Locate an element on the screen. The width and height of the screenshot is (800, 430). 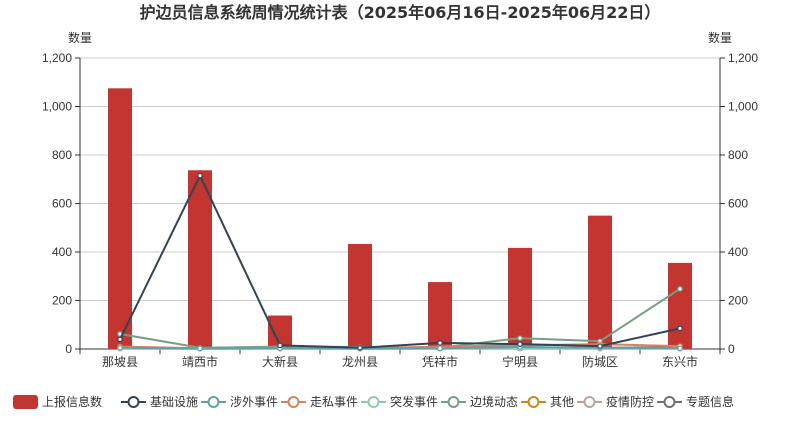
legend-label: 边境动态 is located at coordinates (494, 401).